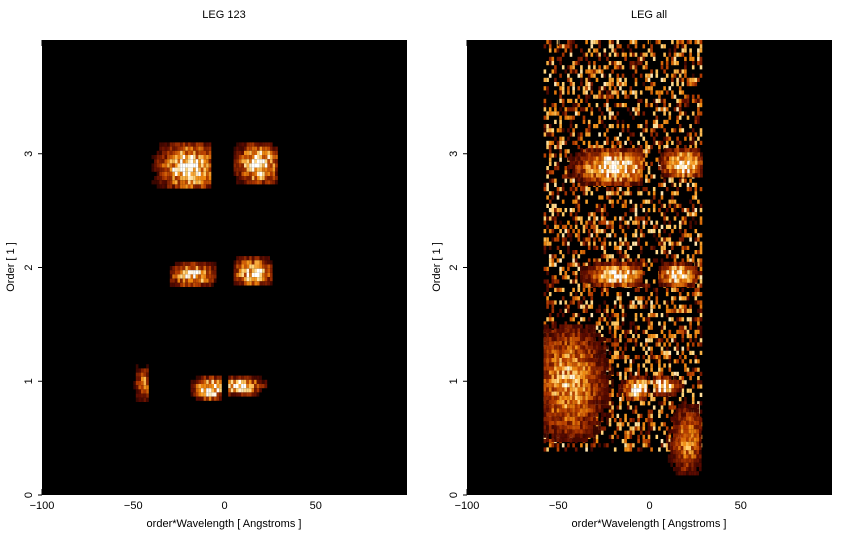 The width and height of the screenshot is (843, 541). Describe the element at coordinates (649, 524) in the screenshot. I see `x-axis-label: order*Wavelength [ Angstroms ]` at that location.